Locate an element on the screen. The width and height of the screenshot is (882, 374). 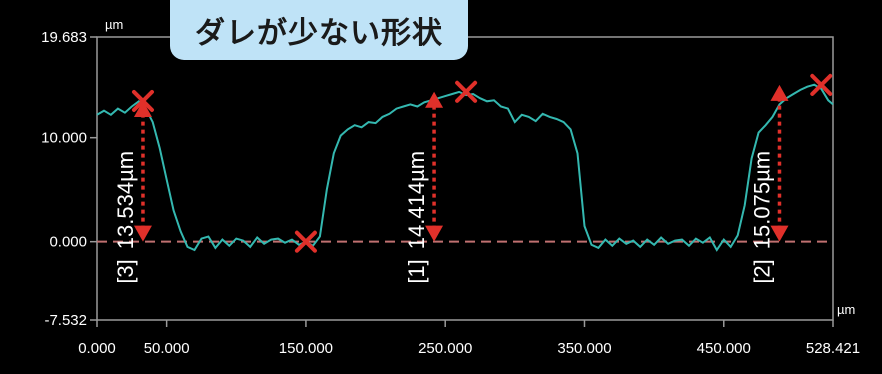
annotation-value: 13.534µm is located at coordinates (125, 200).